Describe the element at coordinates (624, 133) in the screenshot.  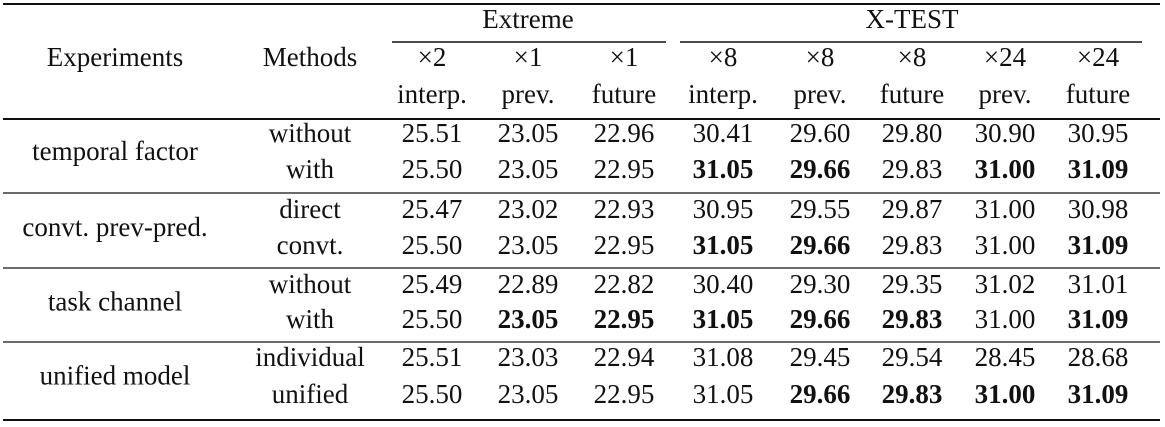
I see `value-cell: 22.96` at that location.